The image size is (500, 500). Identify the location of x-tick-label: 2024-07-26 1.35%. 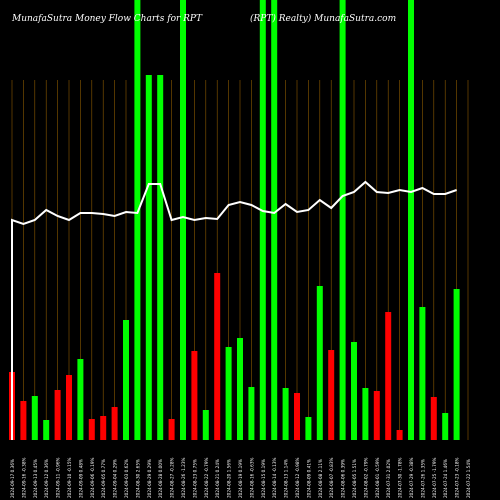
(422, 478).